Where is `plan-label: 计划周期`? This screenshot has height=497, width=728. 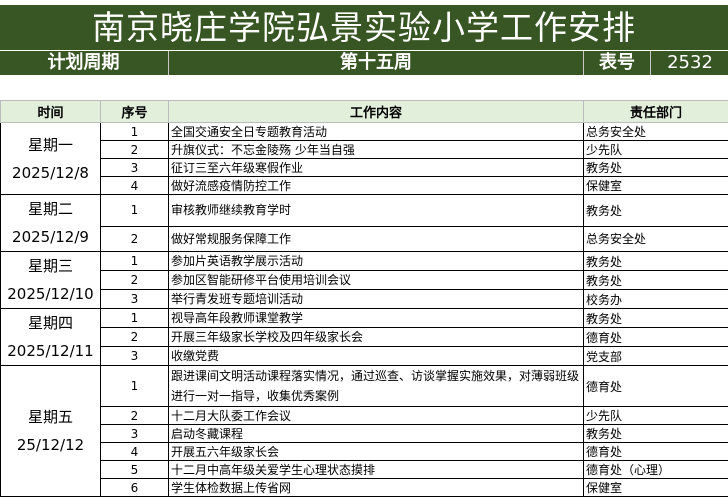
plan-label: 计划周期 is located at coordinates (83, 63).